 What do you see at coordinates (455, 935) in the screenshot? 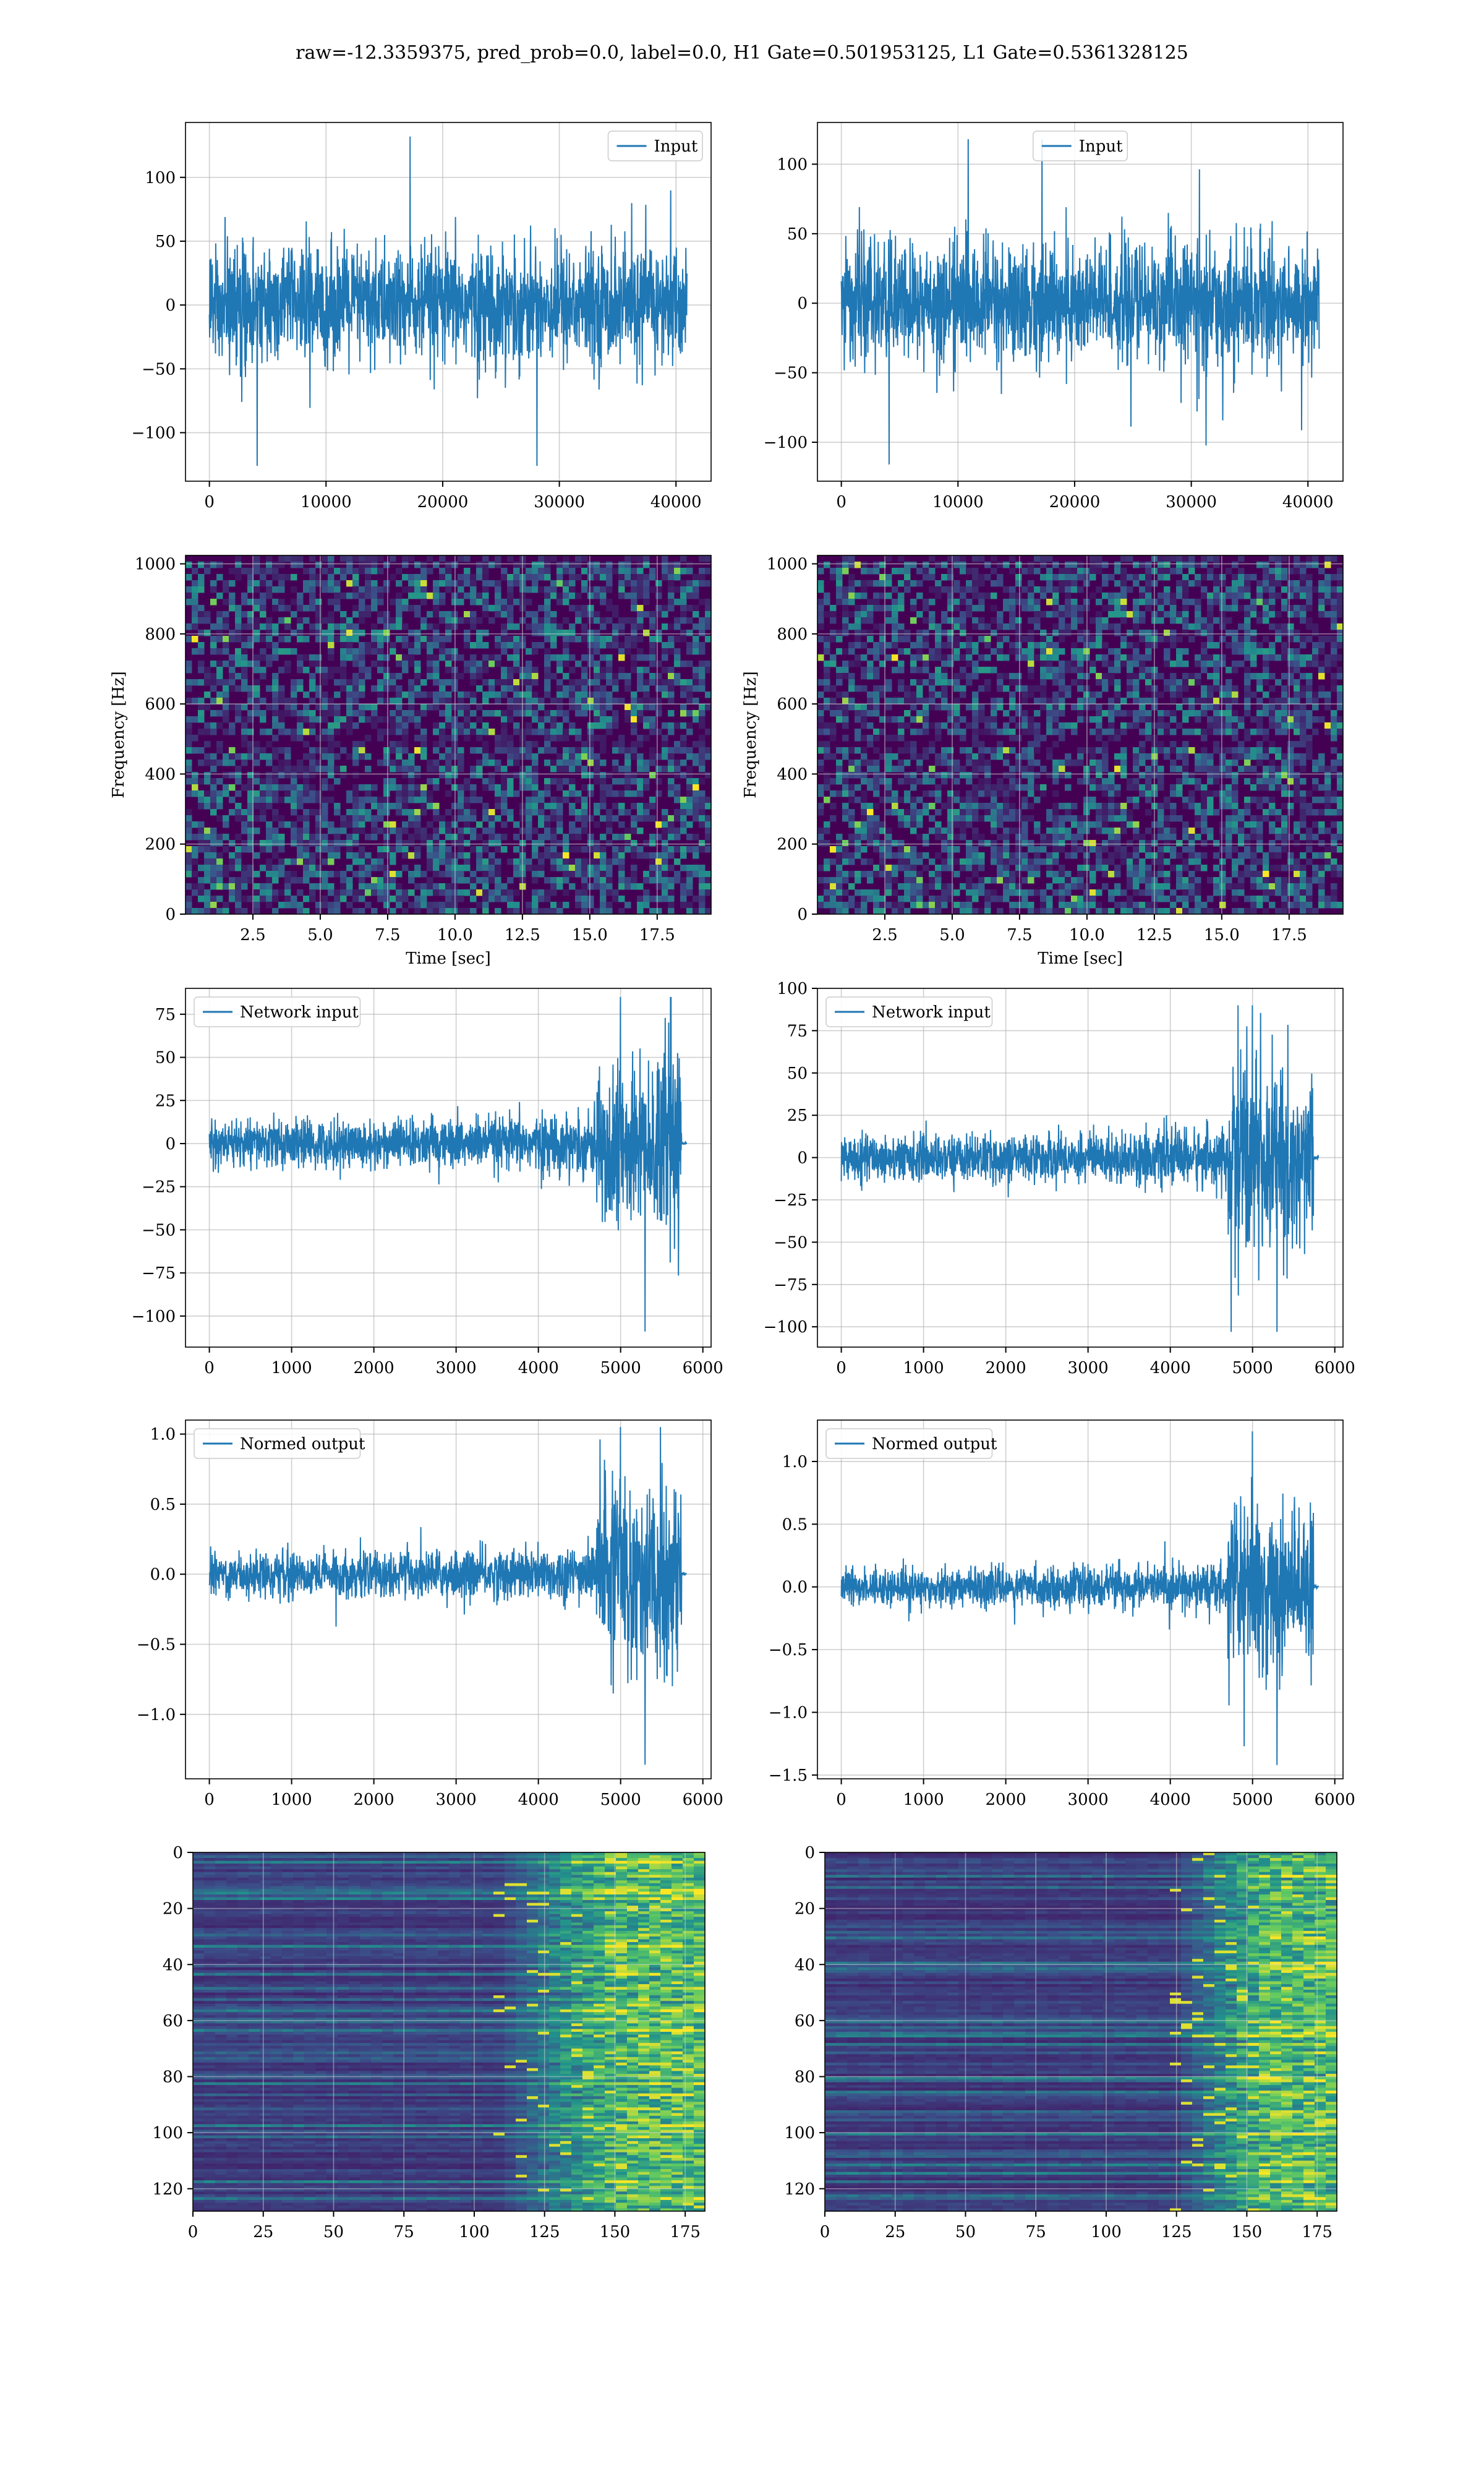
I see `h1-spectrogram-xtick-label: 10.0` at bounding box center [455, 935].